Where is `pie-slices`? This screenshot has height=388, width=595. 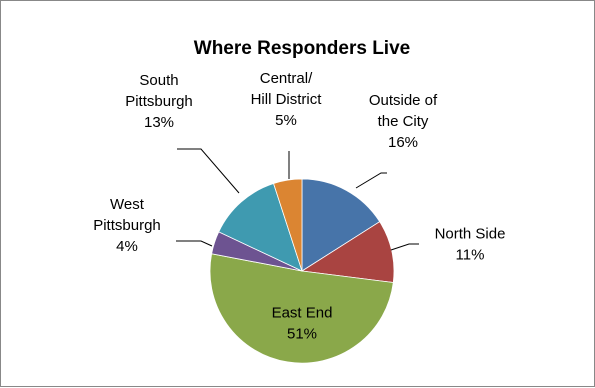 pie-slices is located at coordinates (302, 271).